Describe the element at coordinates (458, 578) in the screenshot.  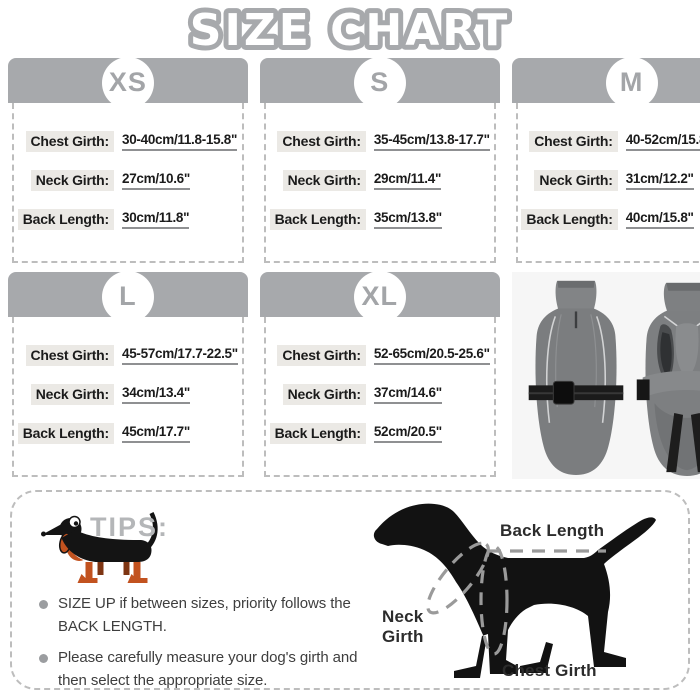
I see `neck-girth-line` at that location.